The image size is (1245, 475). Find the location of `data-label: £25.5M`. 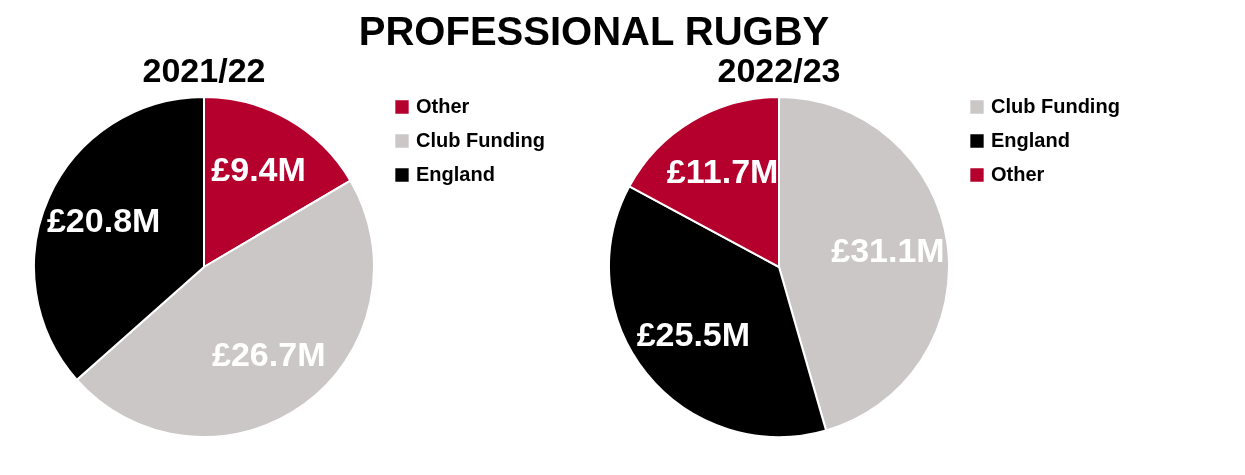

data-label: £25.5M is located at coordinates (693, 334).